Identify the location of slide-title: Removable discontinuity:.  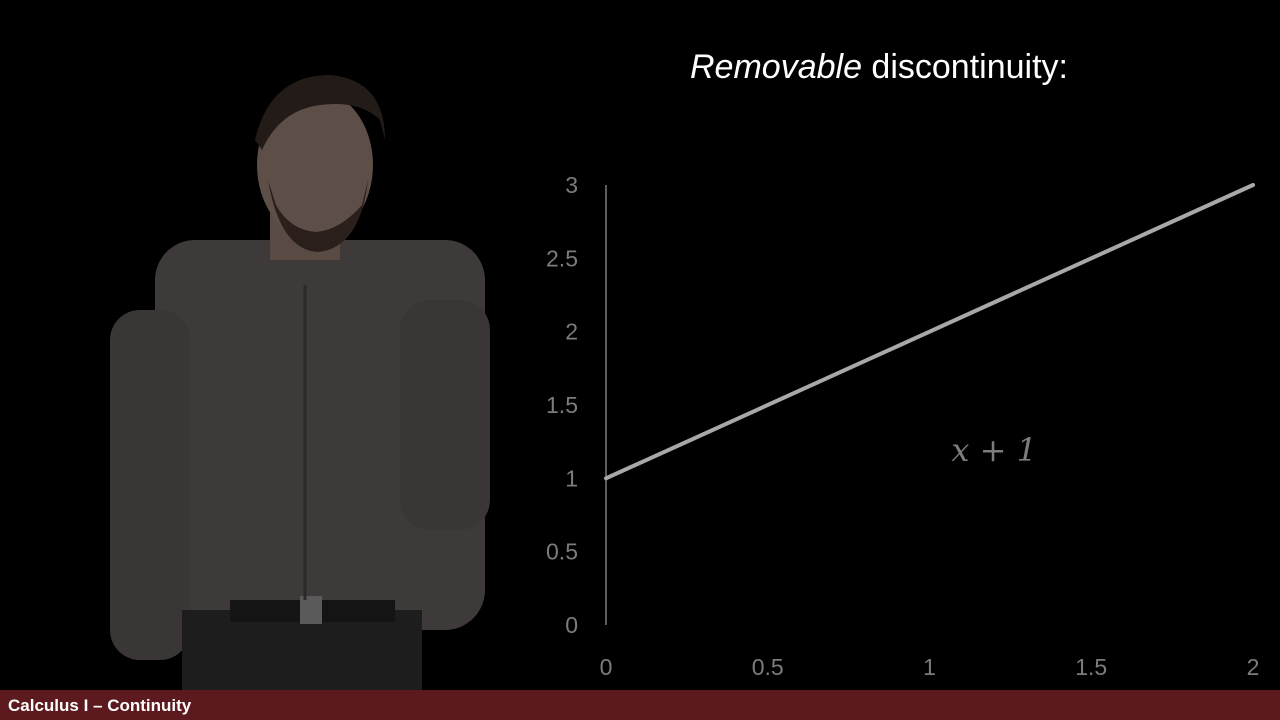
(879, 67).